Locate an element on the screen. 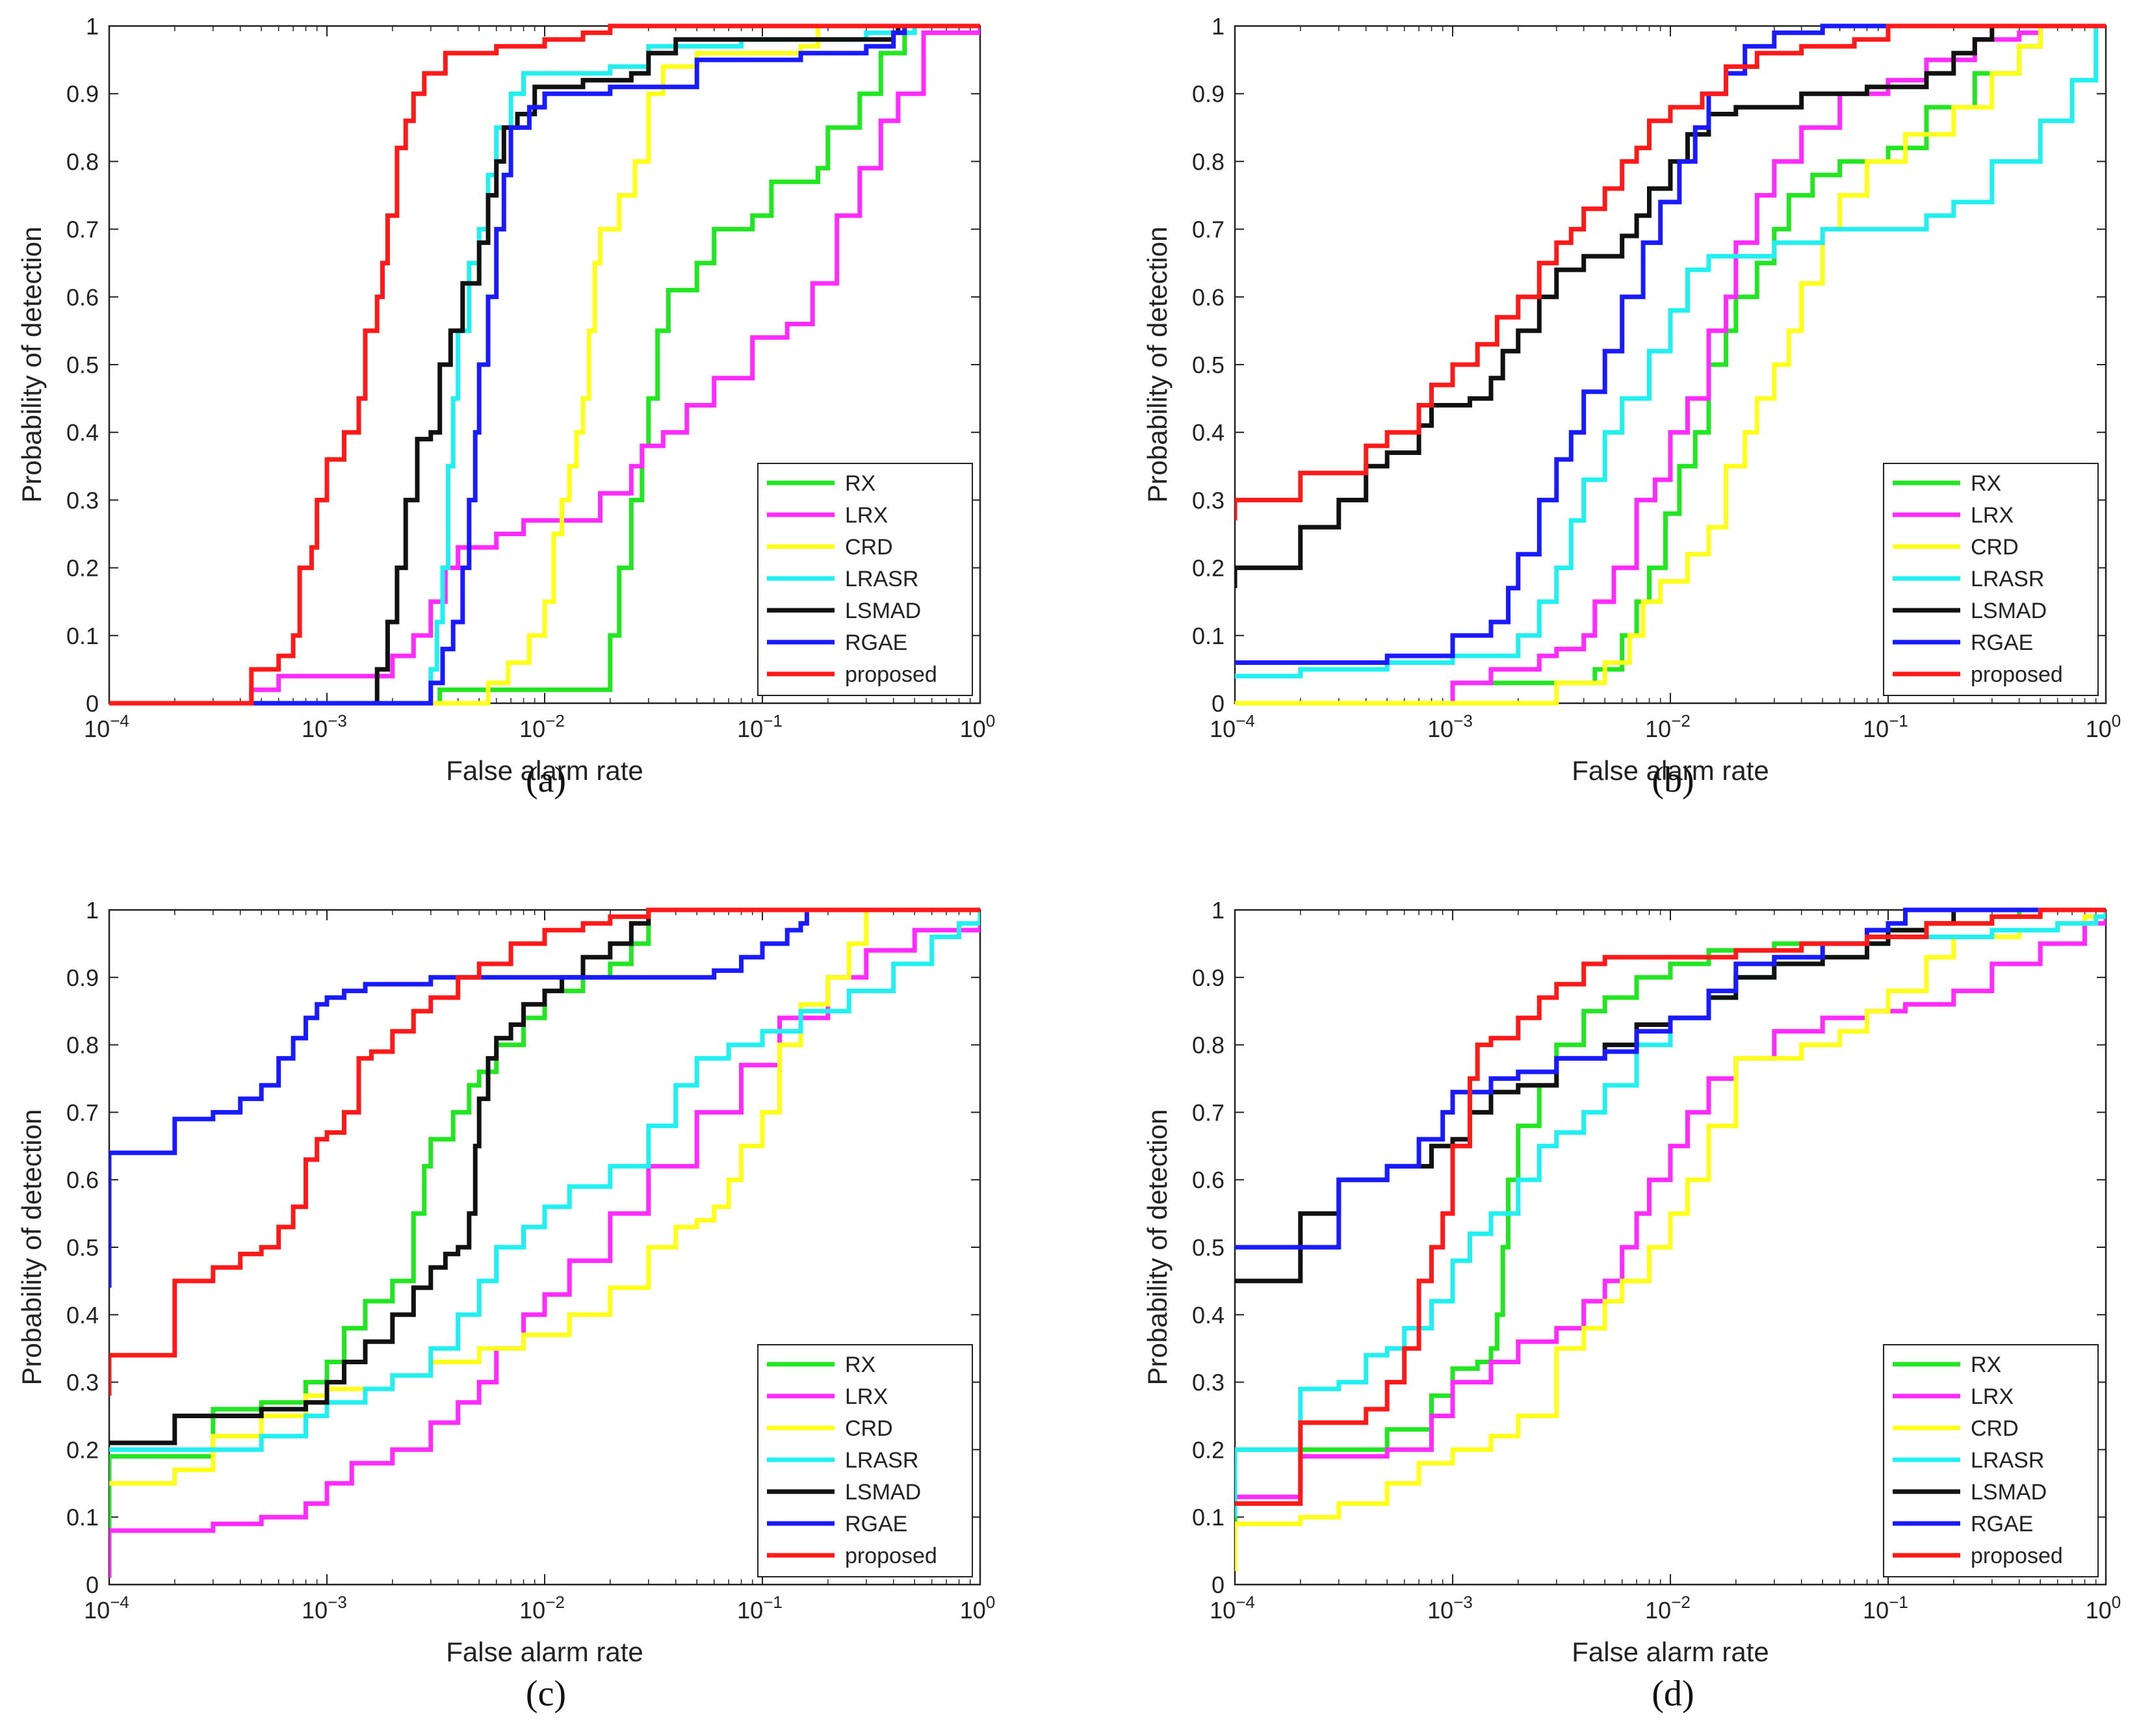 The height and width of the screenshot is (1736, 2139). series-line-crd is located at coordinates (544, 1196).